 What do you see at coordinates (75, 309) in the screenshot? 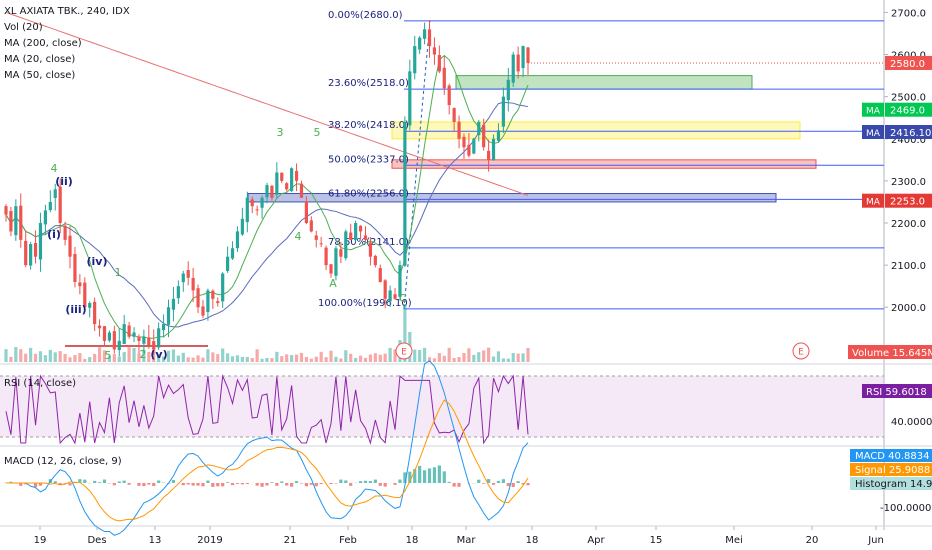
I see `wave-label: (iii)` at bounding box center [75, 309].